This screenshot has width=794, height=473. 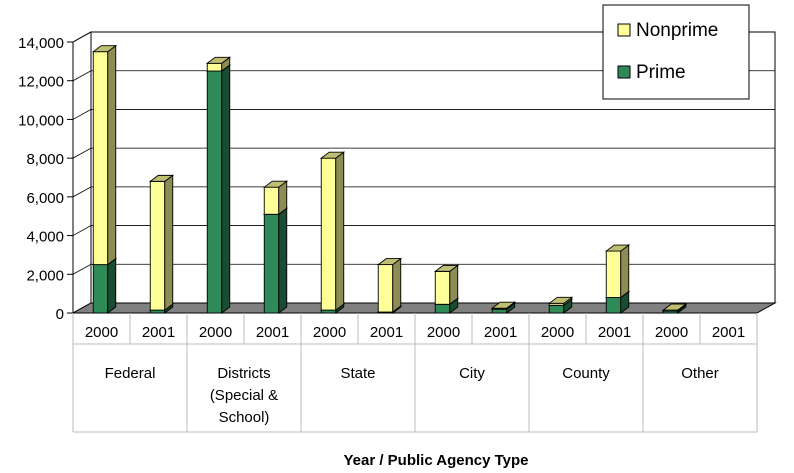 I want to click on x-tick-group: Districts, so click(x=243, y=373).